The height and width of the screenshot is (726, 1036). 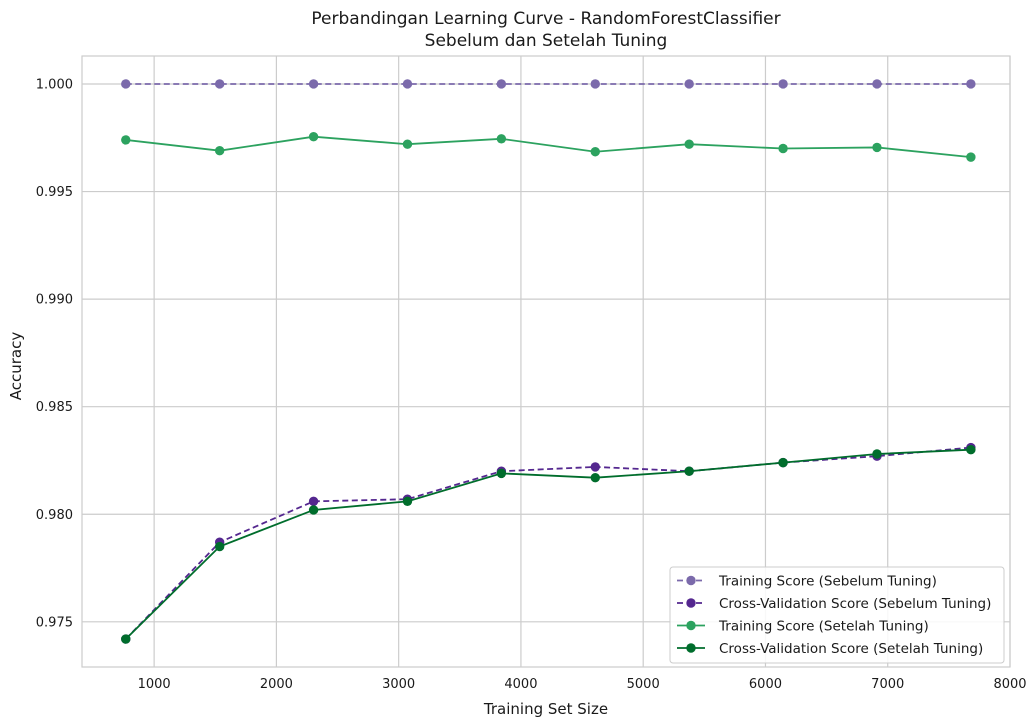 What do you see at coordinates (851, 649) in the screenshot?
I see `legend-label: Cross-Validation Score (Setelah Tuning)` at bounding box center [851, 649].